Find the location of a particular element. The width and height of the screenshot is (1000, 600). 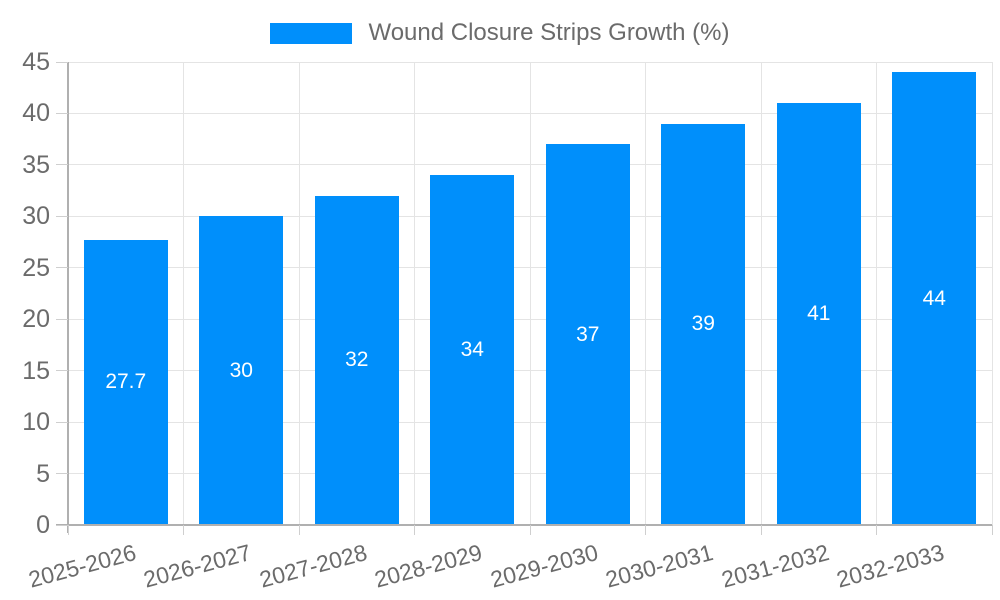

y-tick-label: 0 is located at coordinates (43, 525).